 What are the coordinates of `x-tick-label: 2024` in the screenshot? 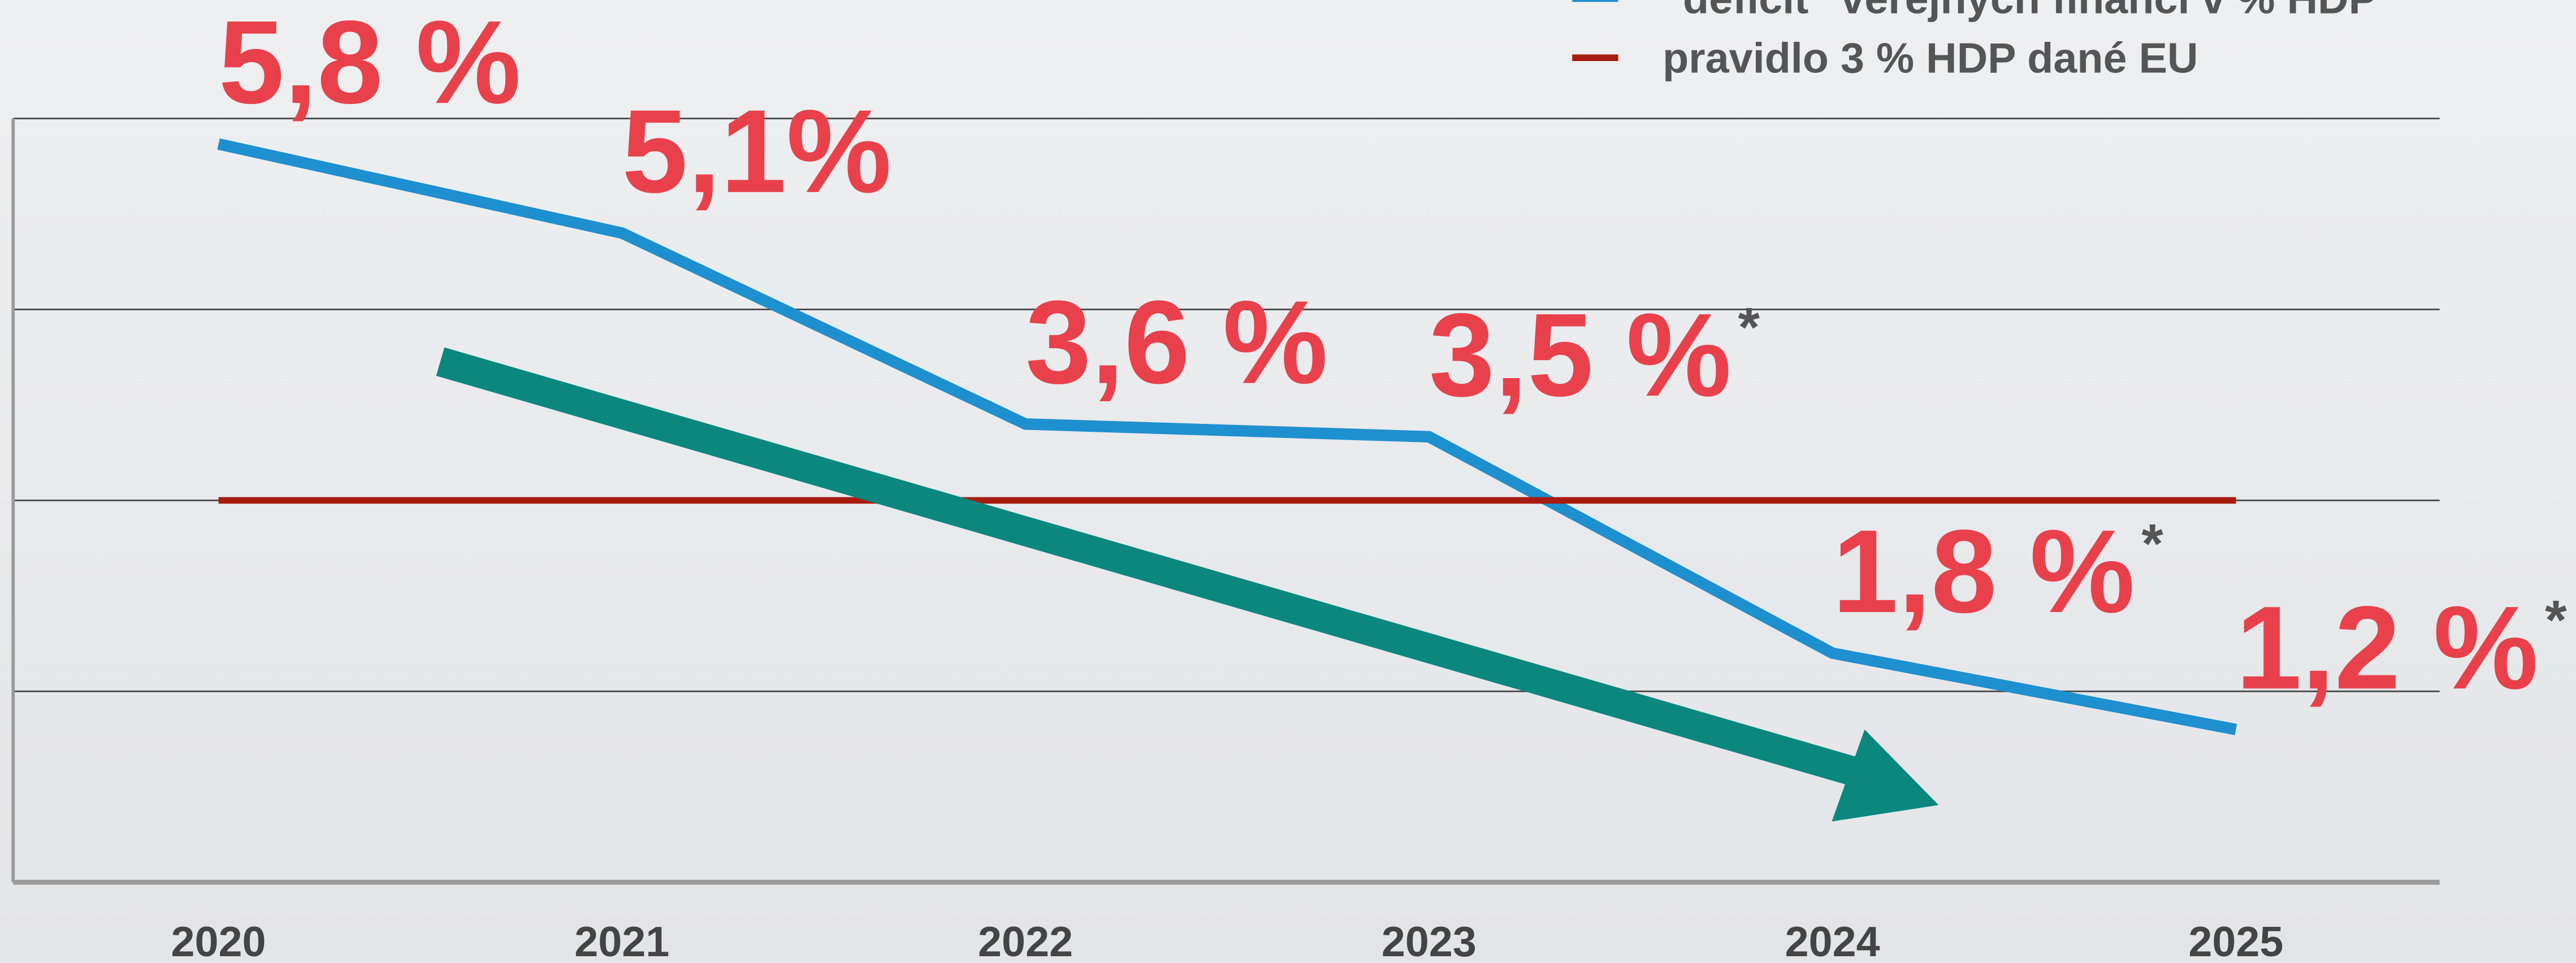 It's located at (1832, 940).